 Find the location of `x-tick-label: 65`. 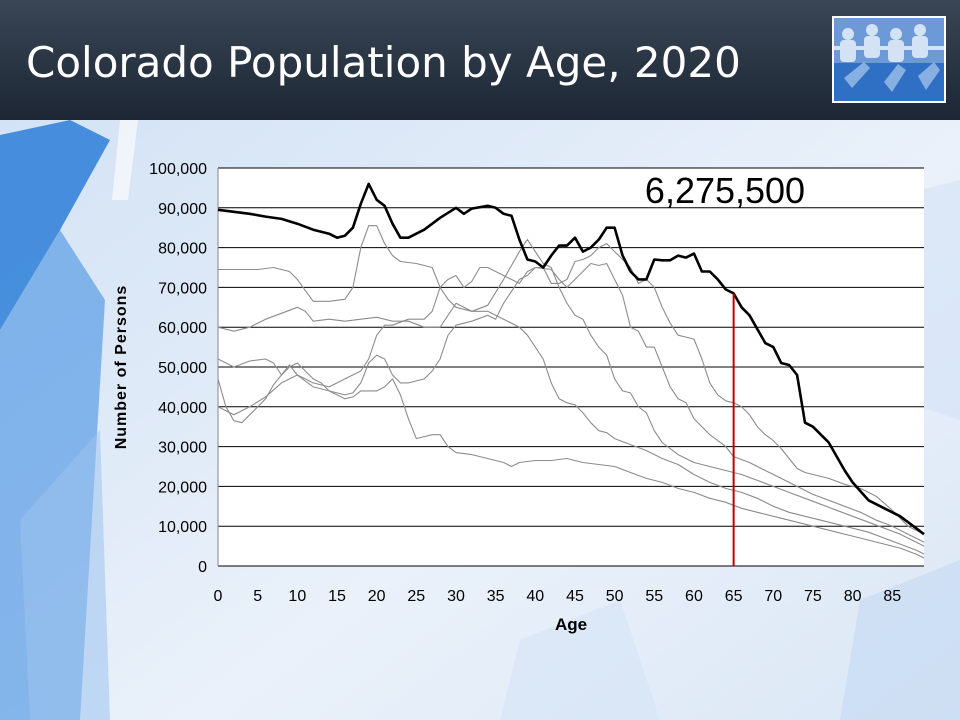

x-tick-label: 65 is located at coordinates (734, 596).